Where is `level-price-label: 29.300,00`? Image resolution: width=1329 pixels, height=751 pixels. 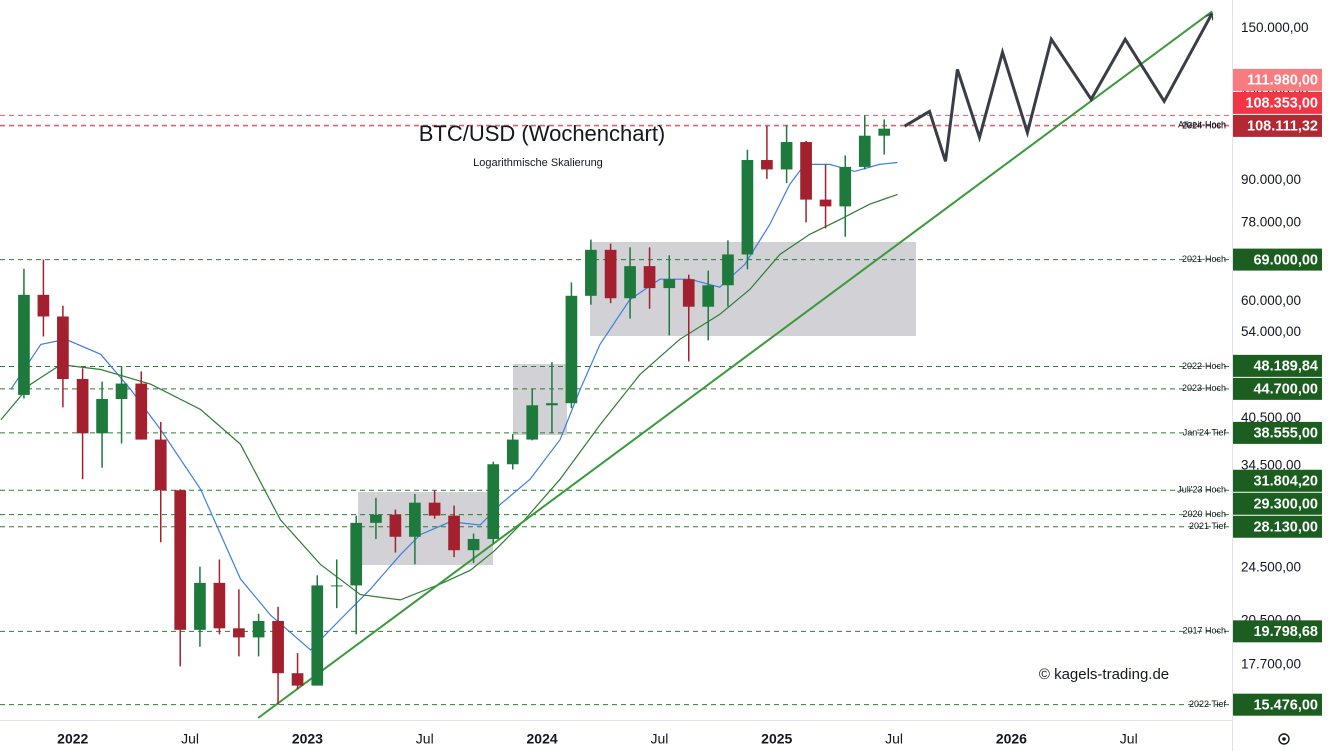 level-price-label: 29.300,00 is located at coordinates (1285, 505).